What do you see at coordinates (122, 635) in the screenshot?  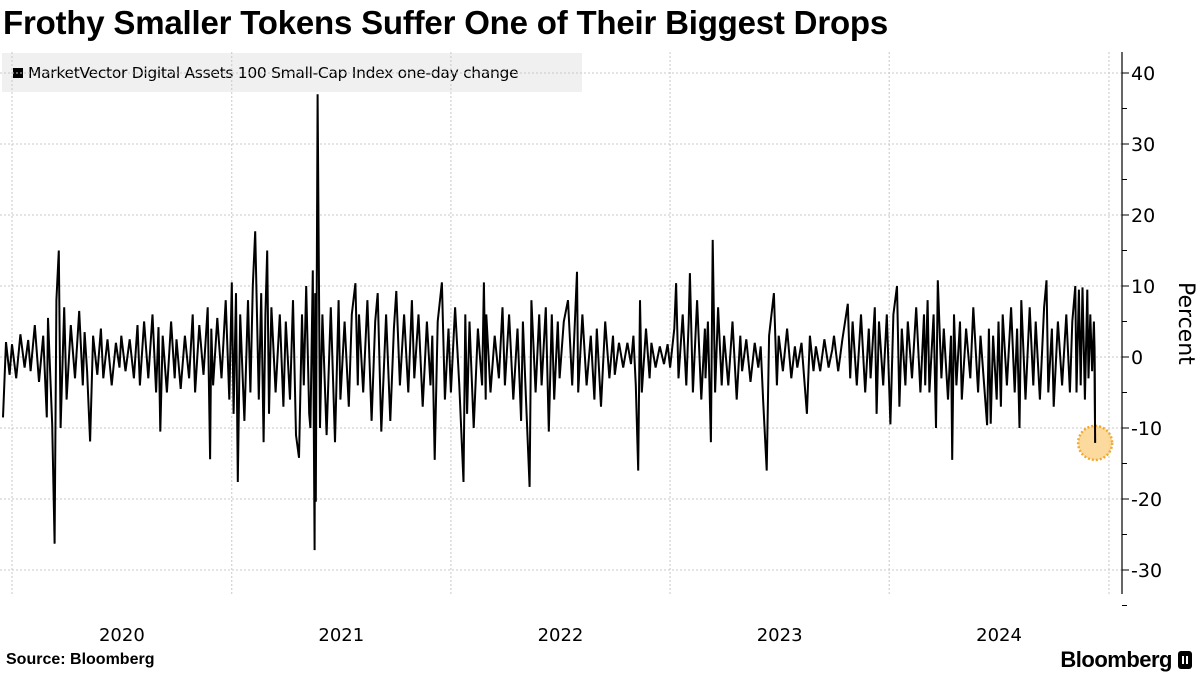 I see `x-tick-label: 2020` at bounding box center [122, 635].